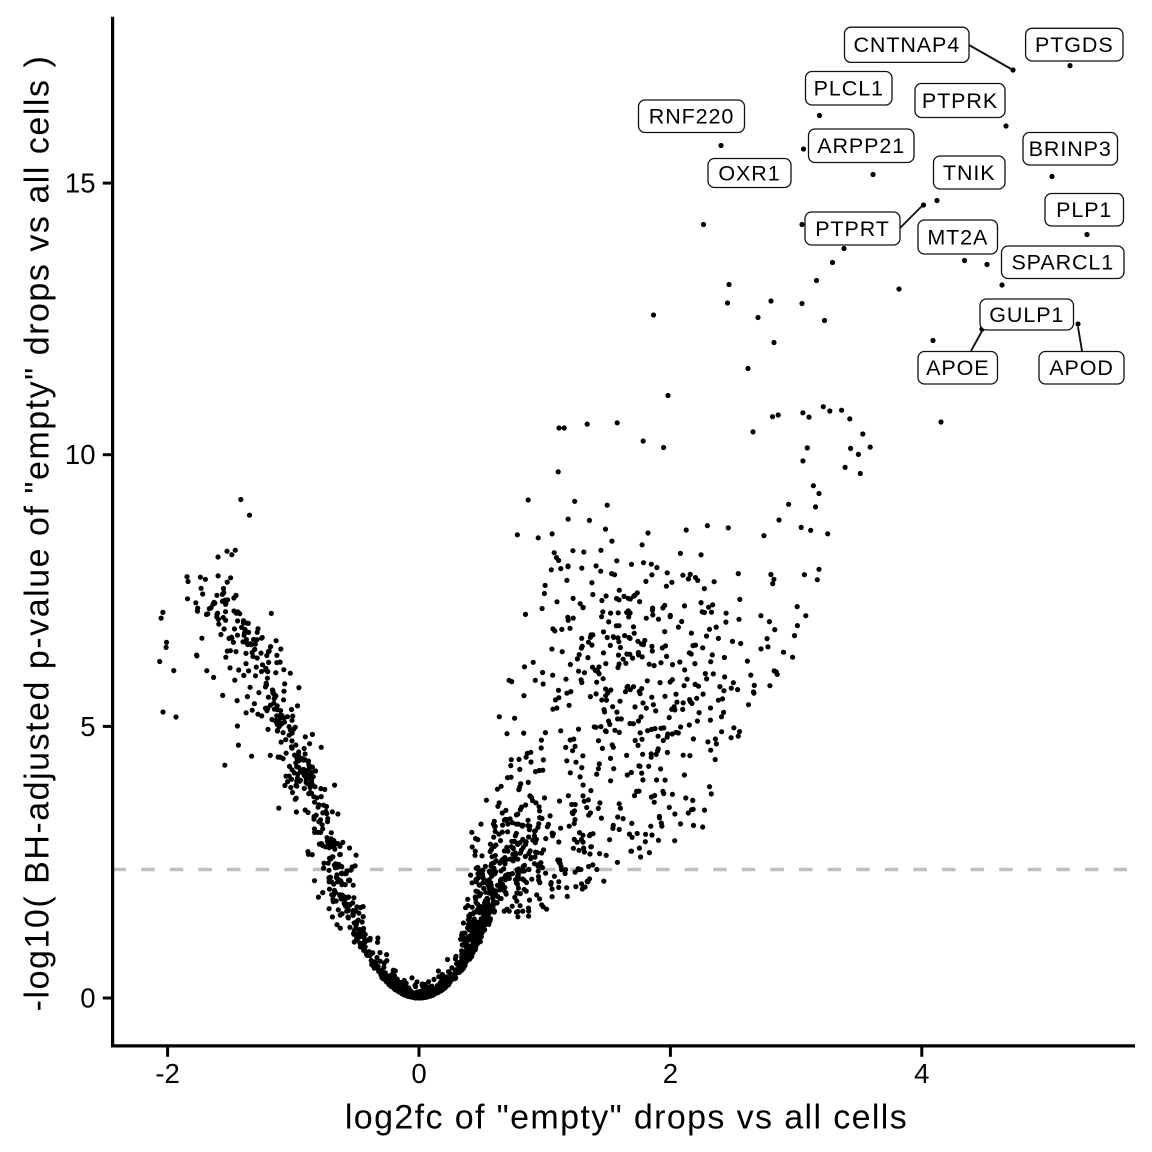  What do you see at coordinates (691, 117) in the screenshot?
I see `svg-text: RNF220` at bounding box center [691, 117].